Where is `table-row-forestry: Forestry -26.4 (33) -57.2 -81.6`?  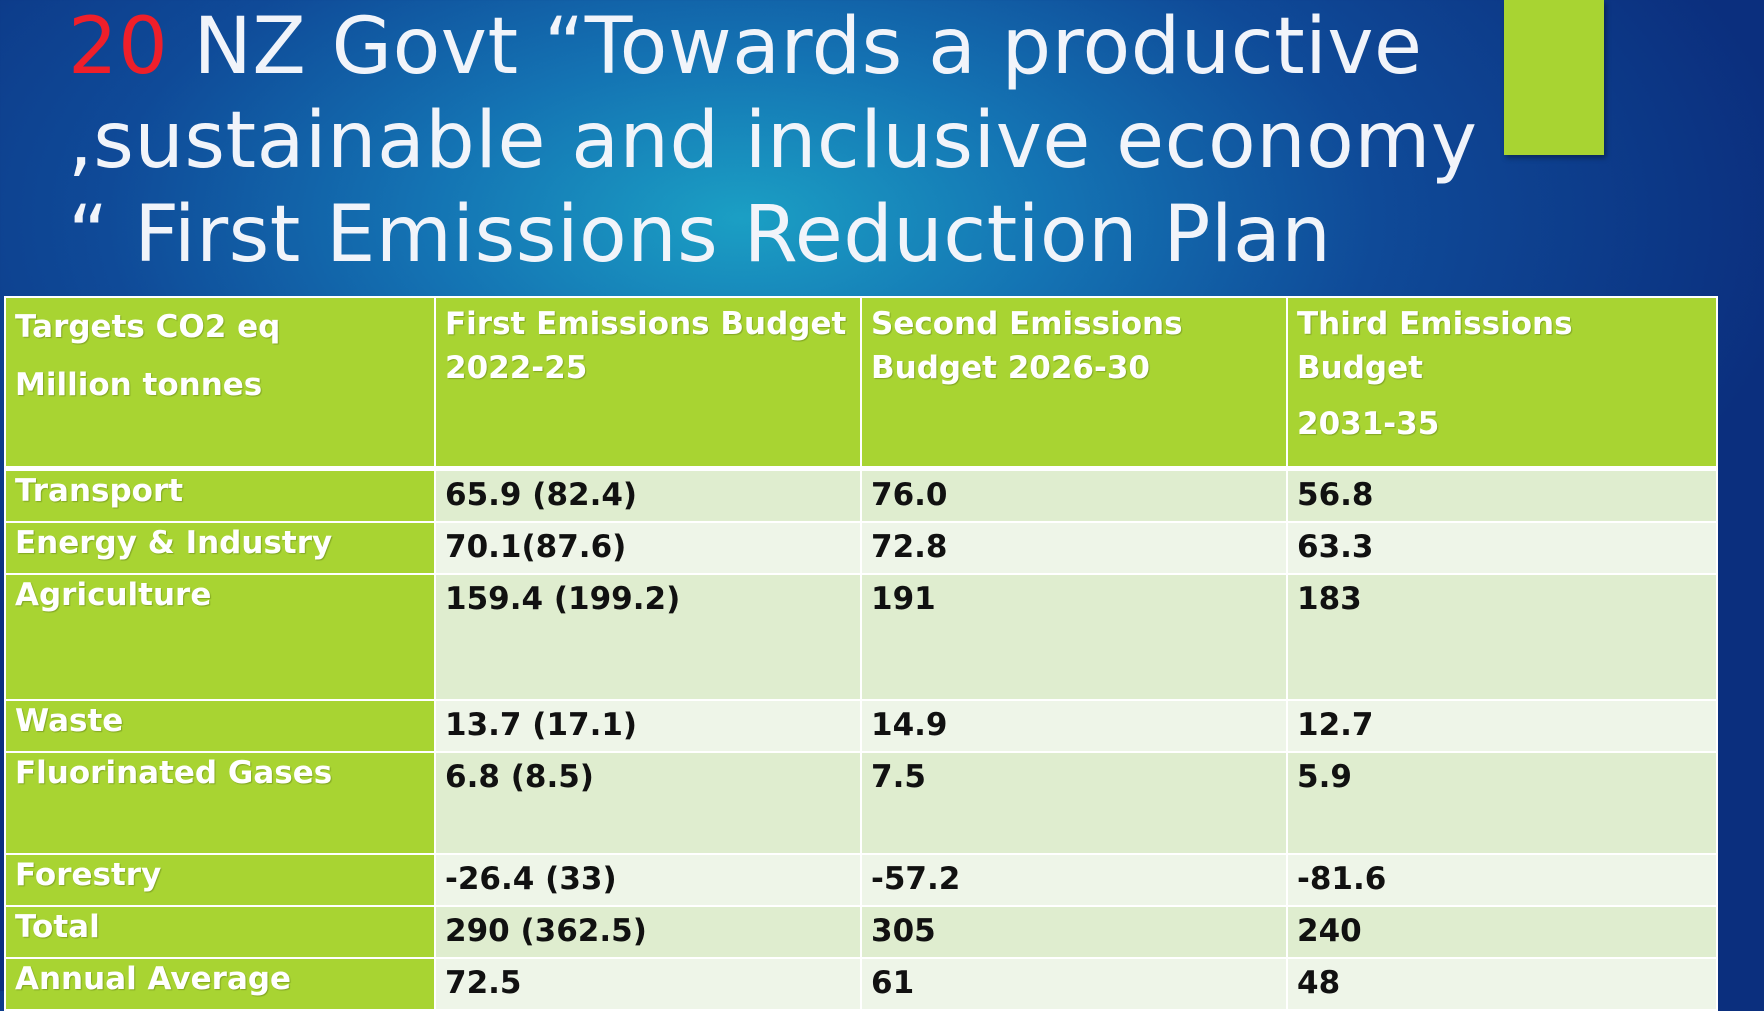 table-row-forestry: Forestry -26.4 (33) -57.2 -81.6 is located at coordinates (861, 880).